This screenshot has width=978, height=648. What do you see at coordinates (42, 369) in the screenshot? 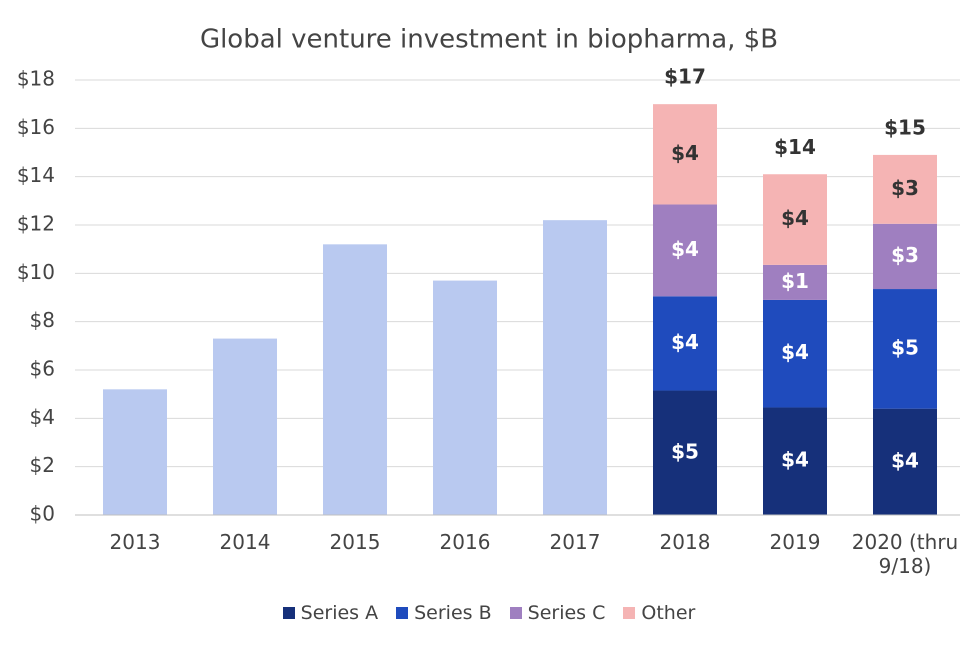
I see `y-tick-label: $6` at bounding box center [42, 369].